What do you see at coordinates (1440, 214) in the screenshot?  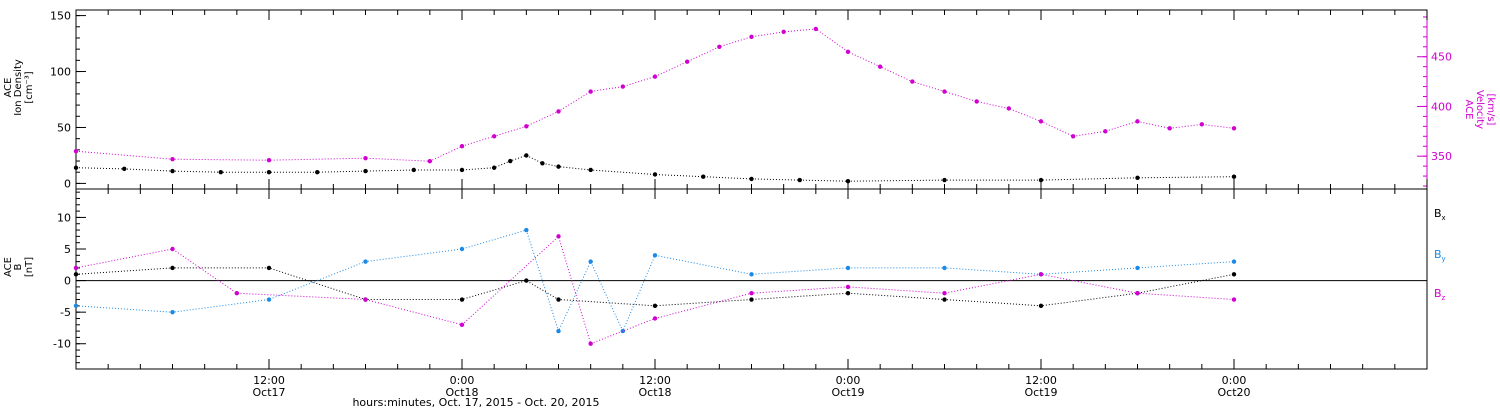 I see `legend-entry-Bx: Bx` at bounding box center [1440, 214].